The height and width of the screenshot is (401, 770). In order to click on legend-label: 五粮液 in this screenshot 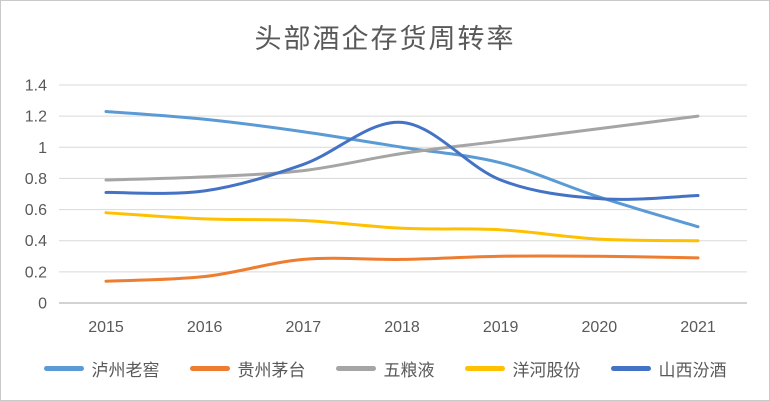, I will do `click(409, 370)`.